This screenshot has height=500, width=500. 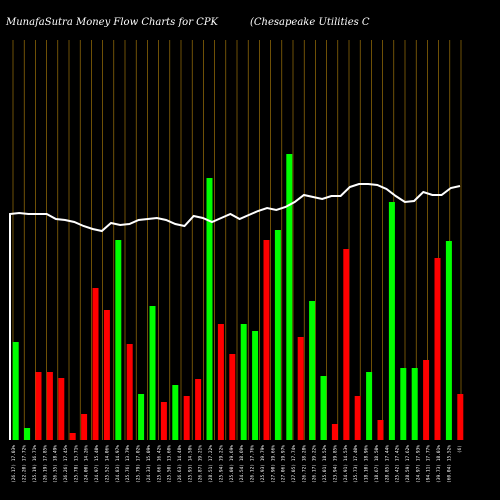 What do you see at coordinates (356, 464) in the screenshot?
I see `x-tick-label: (25.73) 17.40%` at bounding box center [356, 464].